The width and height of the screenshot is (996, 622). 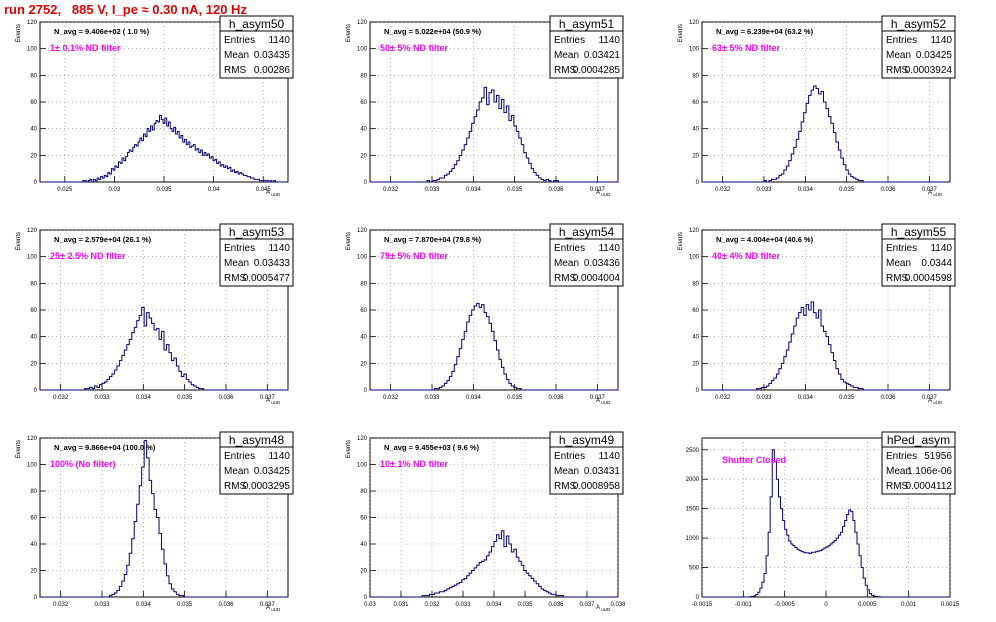 What do you see at coordinates (102, 31) in the screenshot?
I see `navg-label: N_avg = 9.406e+02 ( 1.0 %)` at bounding box center [102, 31].